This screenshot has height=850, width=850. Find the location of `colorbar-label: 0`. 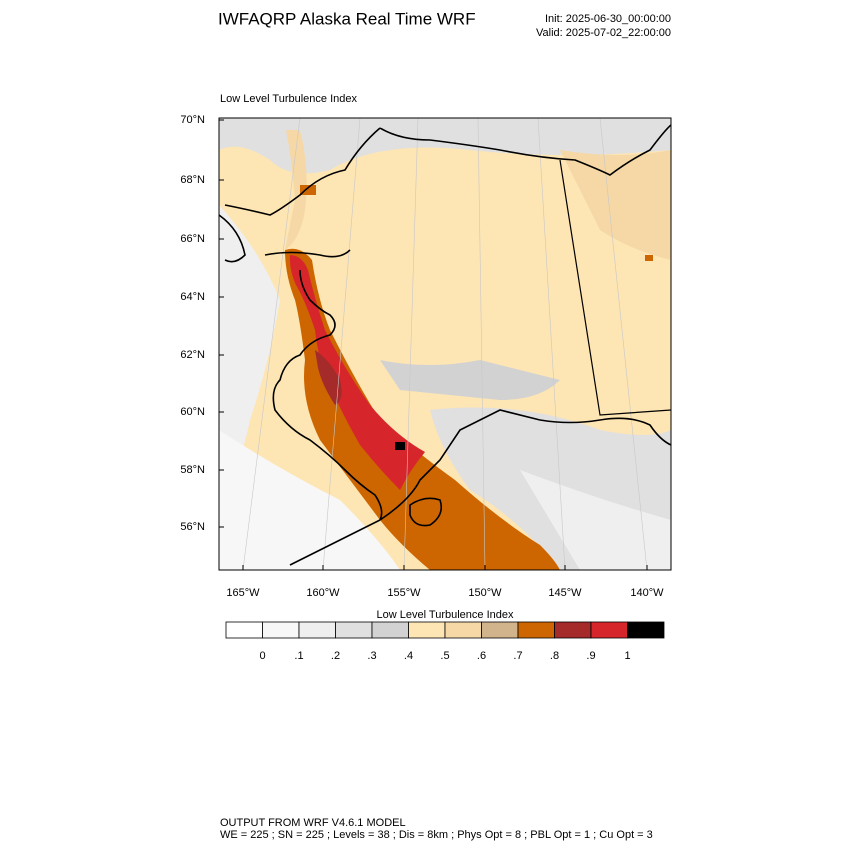

colorbar-label: 0 is located at coordinates (262, 656).